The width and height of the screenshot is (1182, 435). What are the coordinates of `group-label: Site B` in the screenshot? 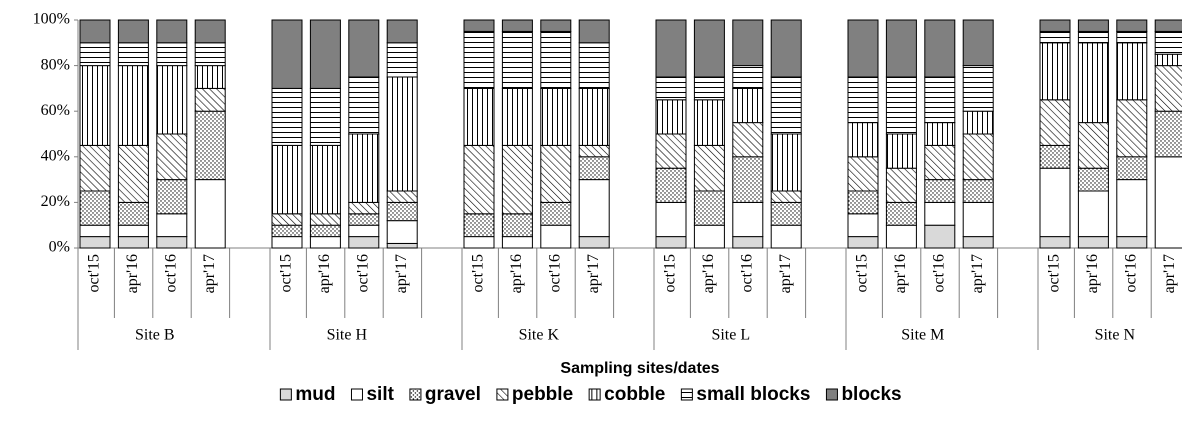 It's located at (155, 335).